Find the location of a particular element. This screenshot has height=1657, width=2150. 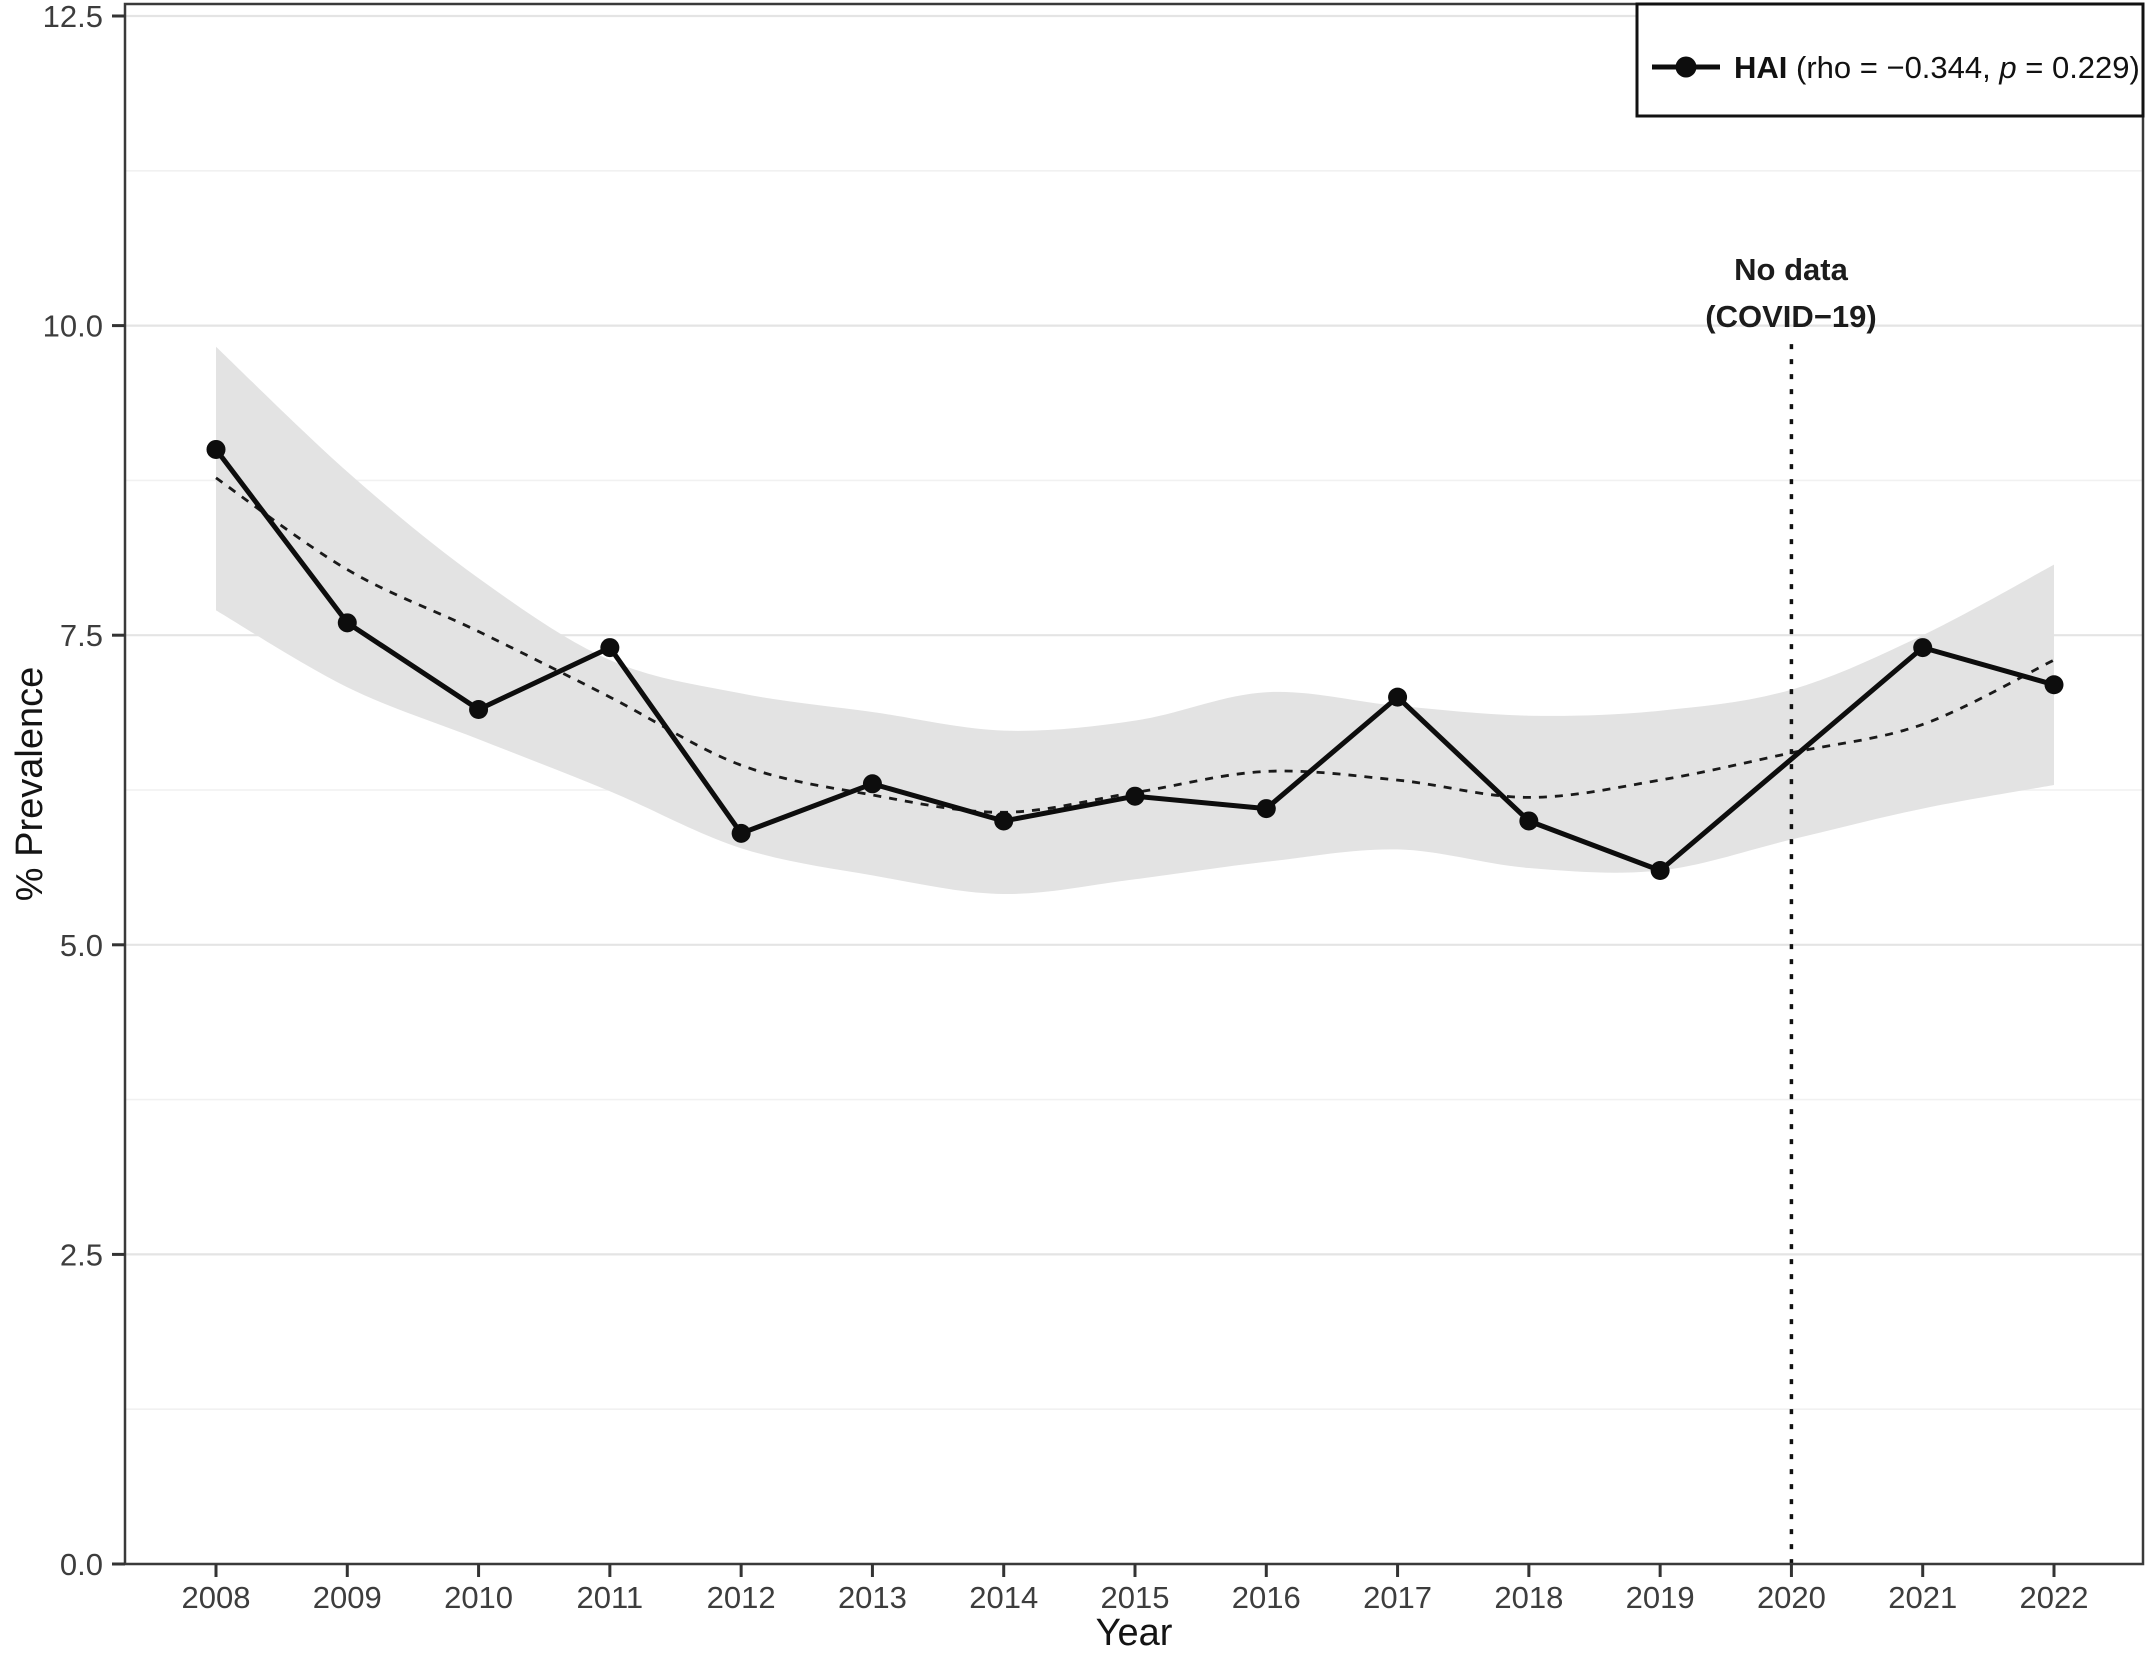

y-tick-label: 10.0 is located at coordinates (73, 326).